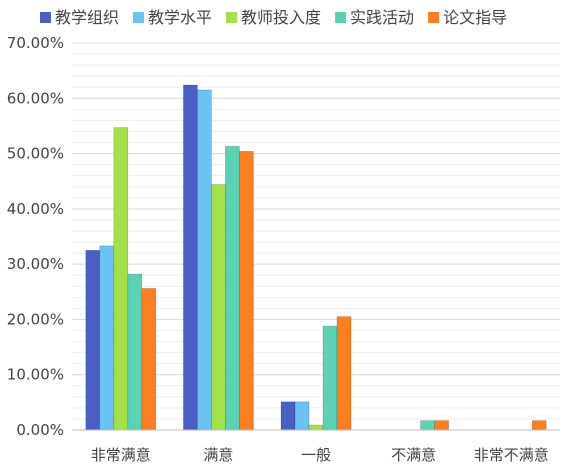 This screenshot has height=471, width=574. I want to click on y-tick-label: 0.00%, so click(40, 430).